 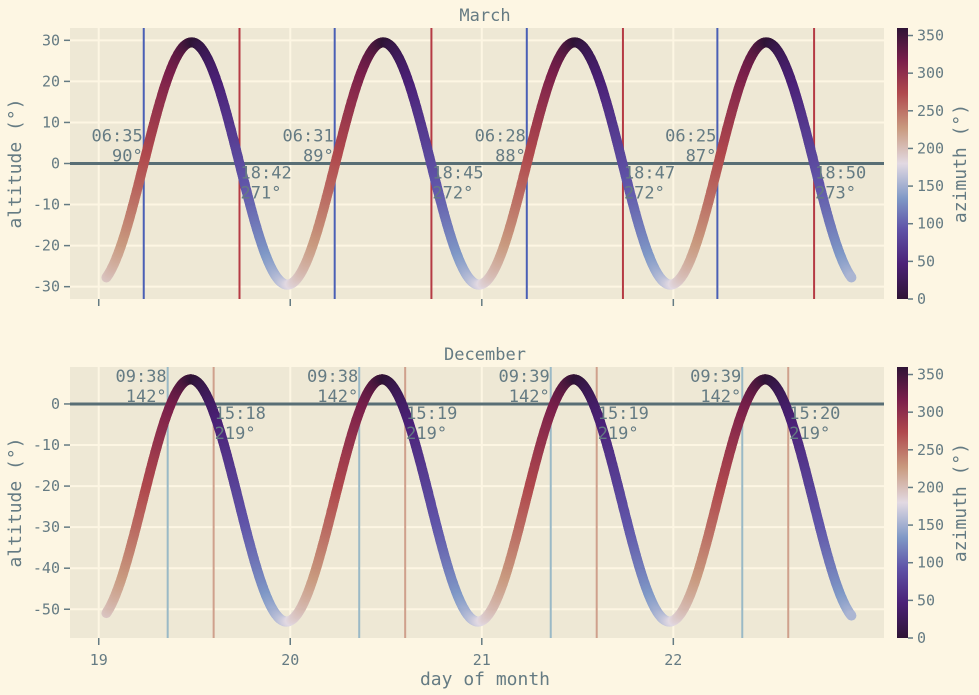 What do you see at coordinates (840, 174) in the screenshot?
I see `sunset-time-label: 18:50` at bounding box center [840, 174].